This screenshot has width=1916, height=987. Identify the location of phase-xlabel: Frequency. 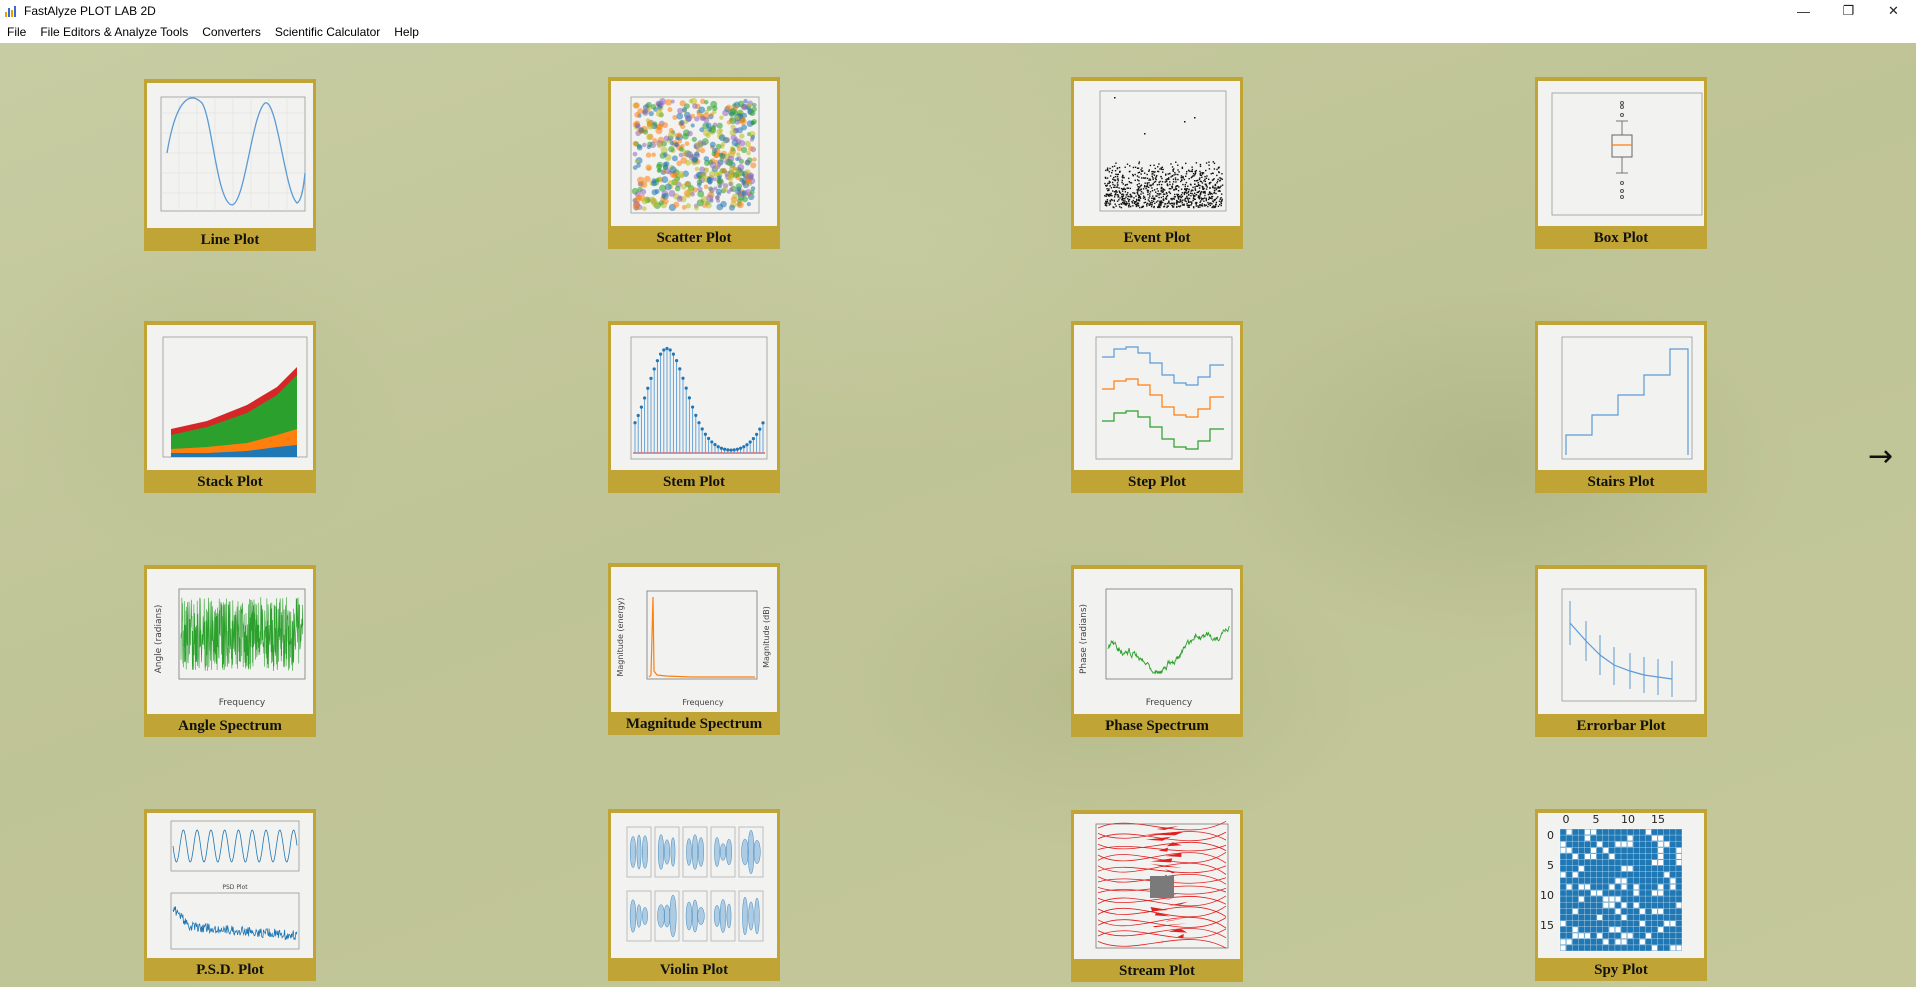
(1169, 703).